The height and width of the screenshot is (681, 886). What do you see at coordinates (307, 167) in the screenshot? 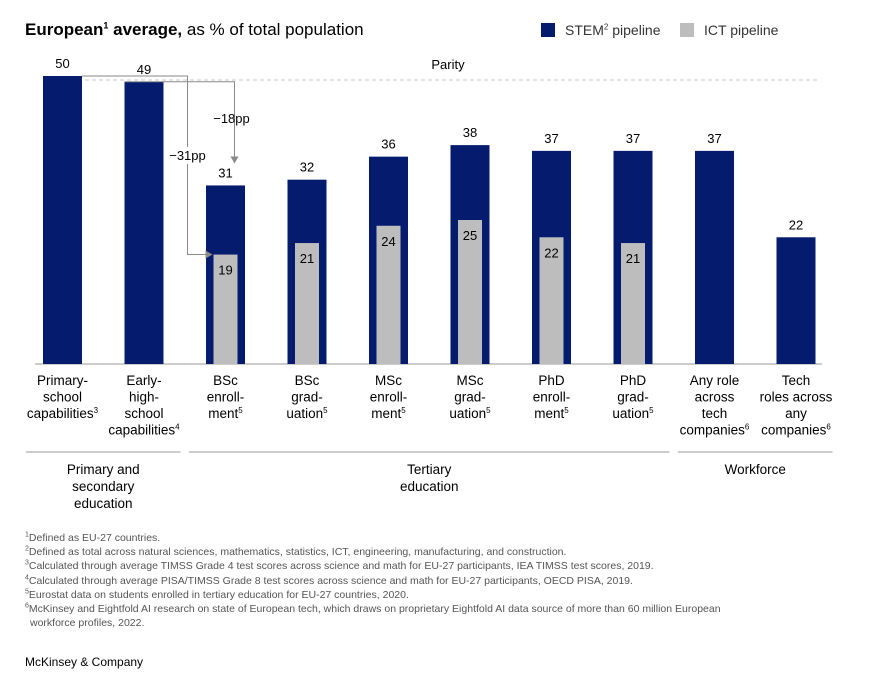
I see `stem-value-label: 32` at bounding box center [307, 167].